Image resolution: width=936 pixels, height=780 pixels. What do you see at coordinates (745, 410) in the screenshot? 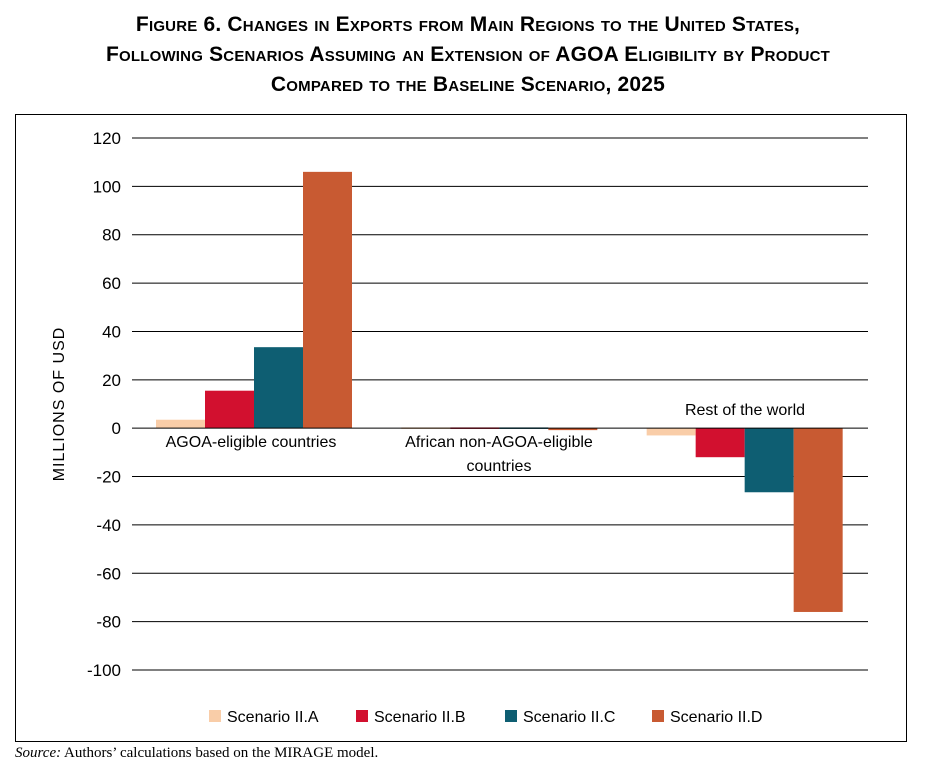
I see `category-label: Rest of the world` at bounding box center [745, 410].